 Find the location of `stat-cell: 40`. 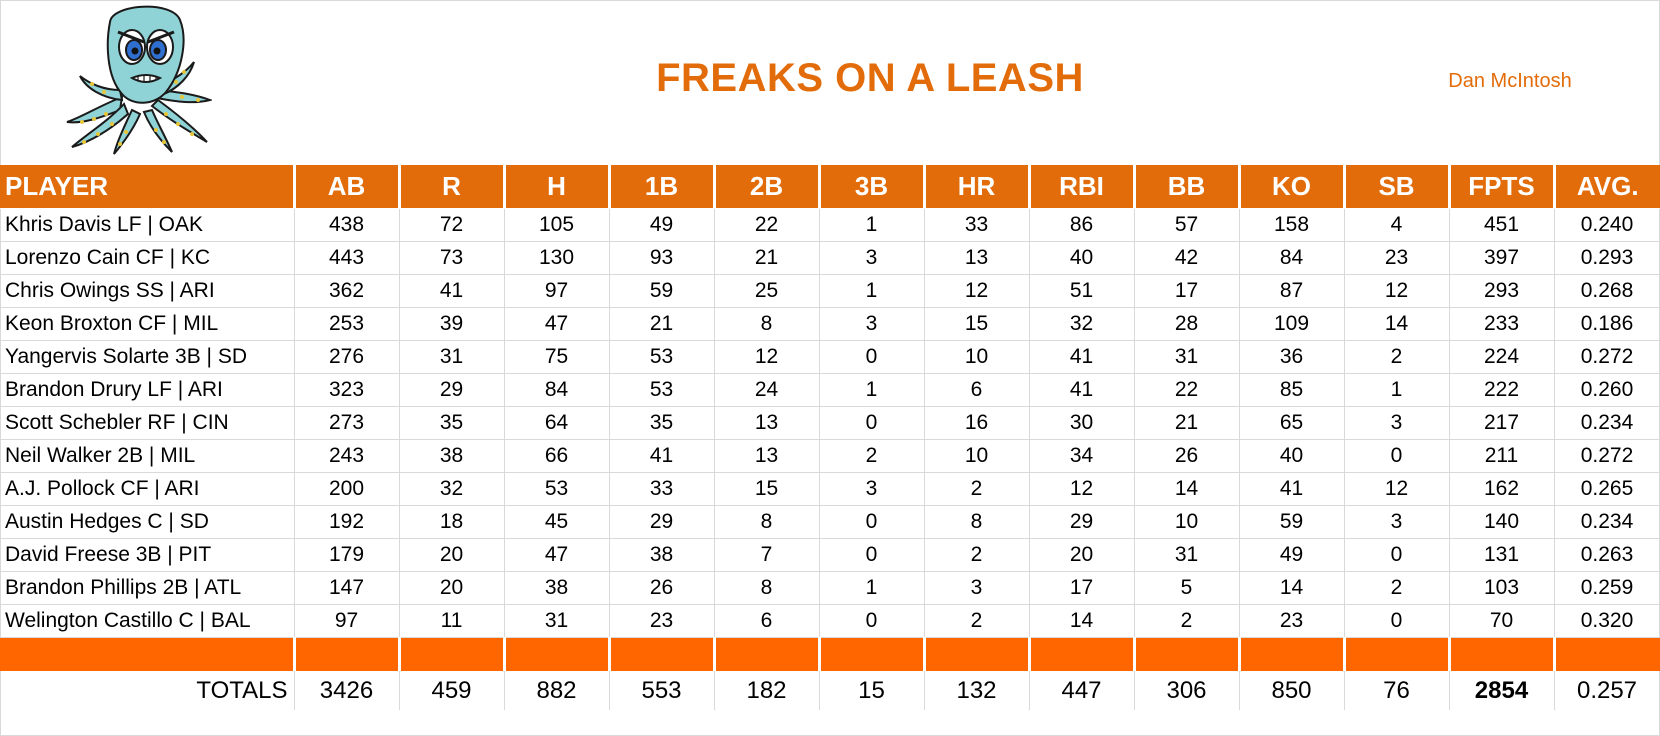

stat-cell: 40 is located at coordinates (1082, 258).